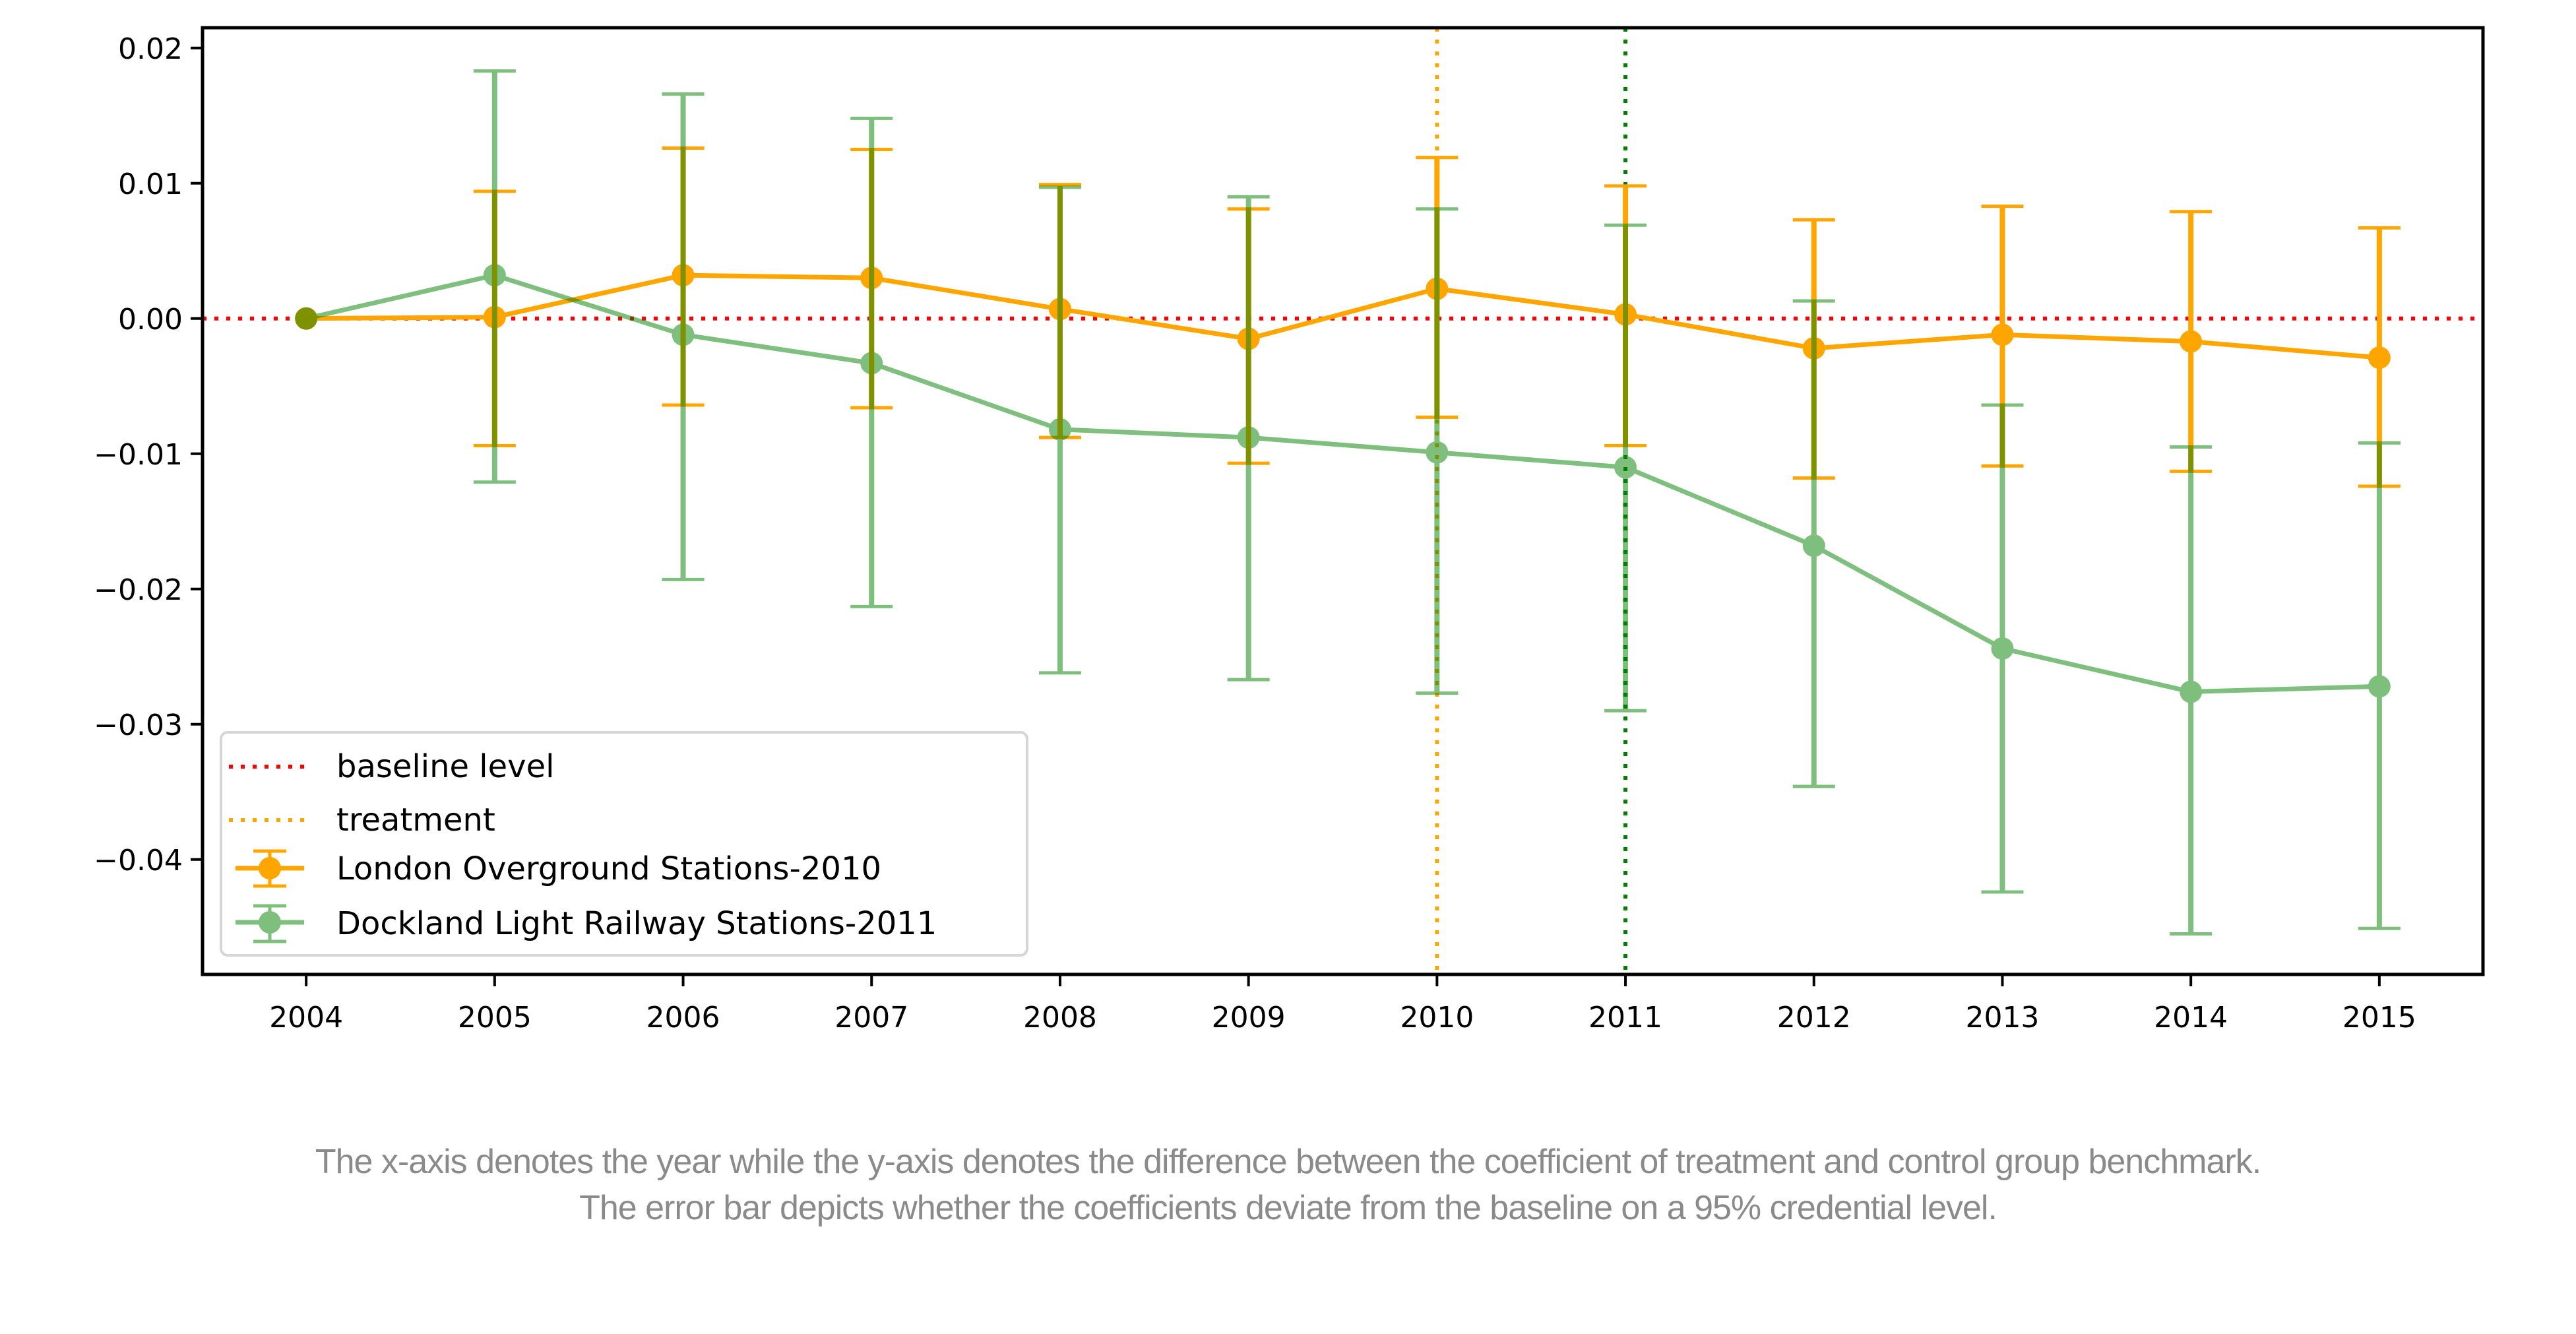 This screenshot has width=2576, height=1334. Describe the element at coordinates (270, 868) in the screenshot. I see `legend-errorbar-icon-orange` at that location.